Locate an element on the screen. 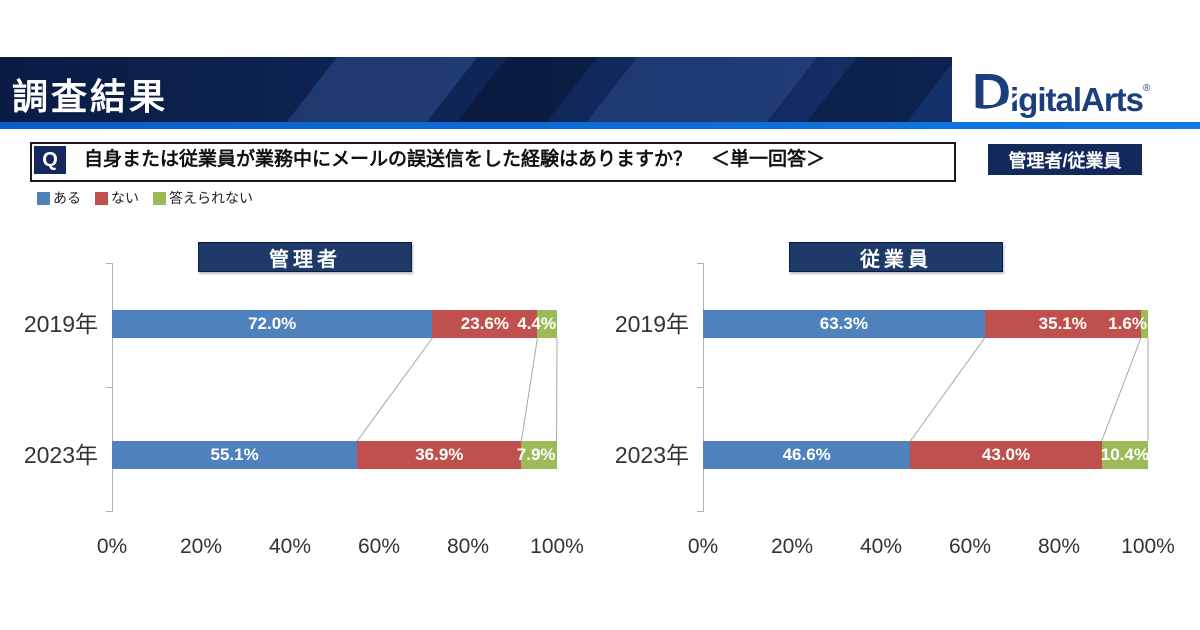 The image size is (1200, 630). bar-segment: 4.4% is located at coordinates (537, 324).